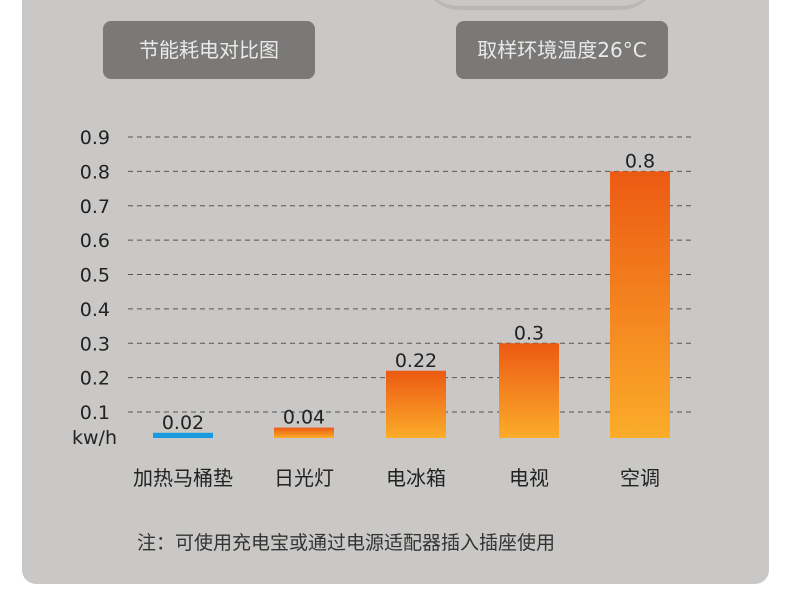  What do you see at coordinates (95, 172) in the screenshot?
I see `y-tick-label: 0.8` at bounding box center [95, 172].